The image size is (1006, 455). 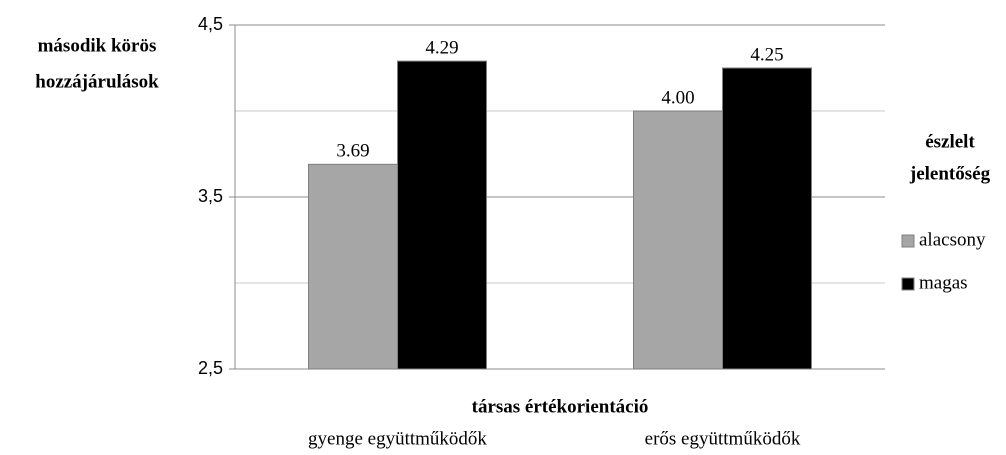 What do you see at coordinates (352, 151) in the screenshot?
I see `value-label: 3.69` at bounding box center [352, 151].